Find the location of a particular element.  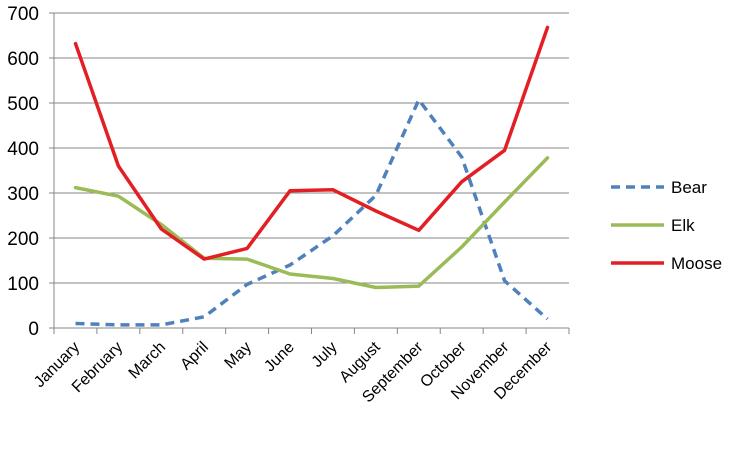

y-tick-label: 600 is located at coordinates (23, 59).